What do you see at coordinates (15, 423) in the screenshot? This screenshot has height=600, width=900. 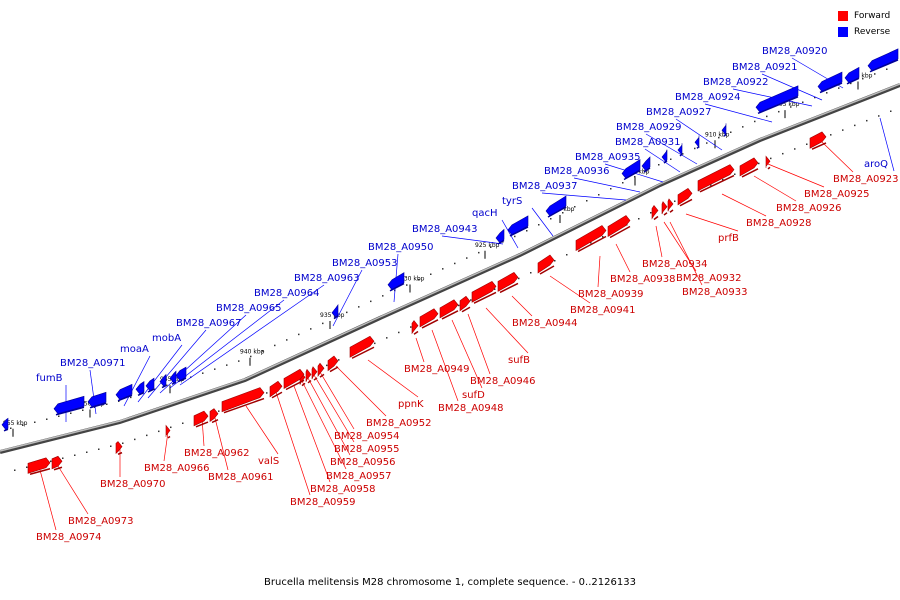 I see `tick-label: 955 kbp` at bounding box center [15, 423].